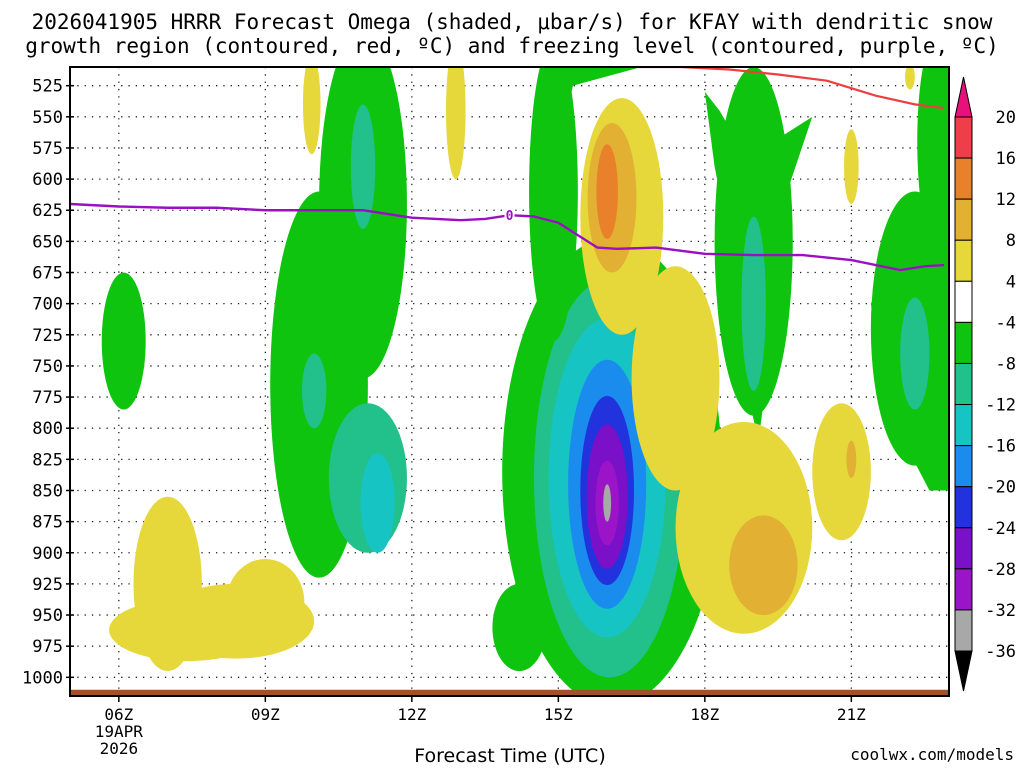 Image resolution: width=1024 pixels, height=768 pixels. I want to click on y-tick-label: 900, so click(47, 554).